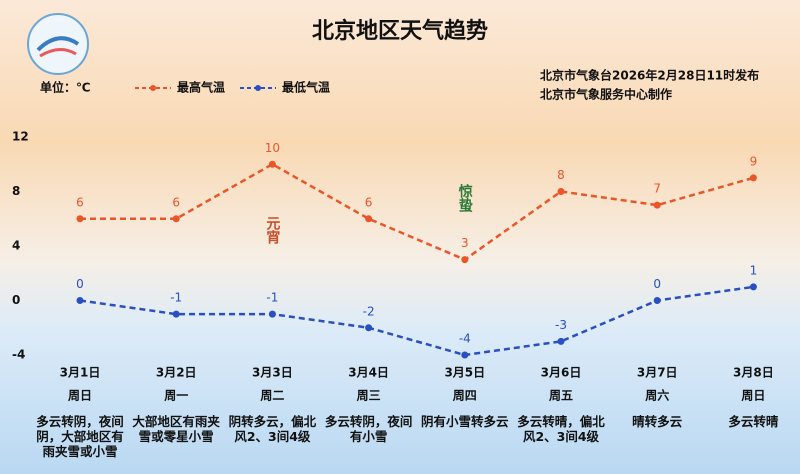 The width and height of the screenshot is (800, 474). What do you see at coordinates (272, 429) in the screenshot?
I see `weather-description: 阴转多云，偏北风2、3间4级` at bounding box center [272, 429].